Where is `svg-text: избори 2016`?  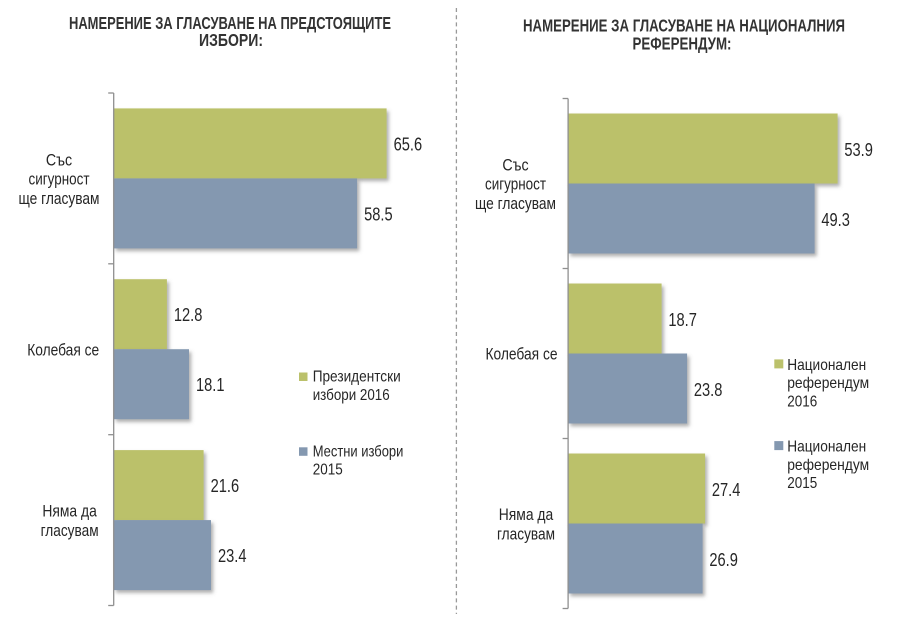
svg-text: избори 2016 is located at coordinates (351, 395).